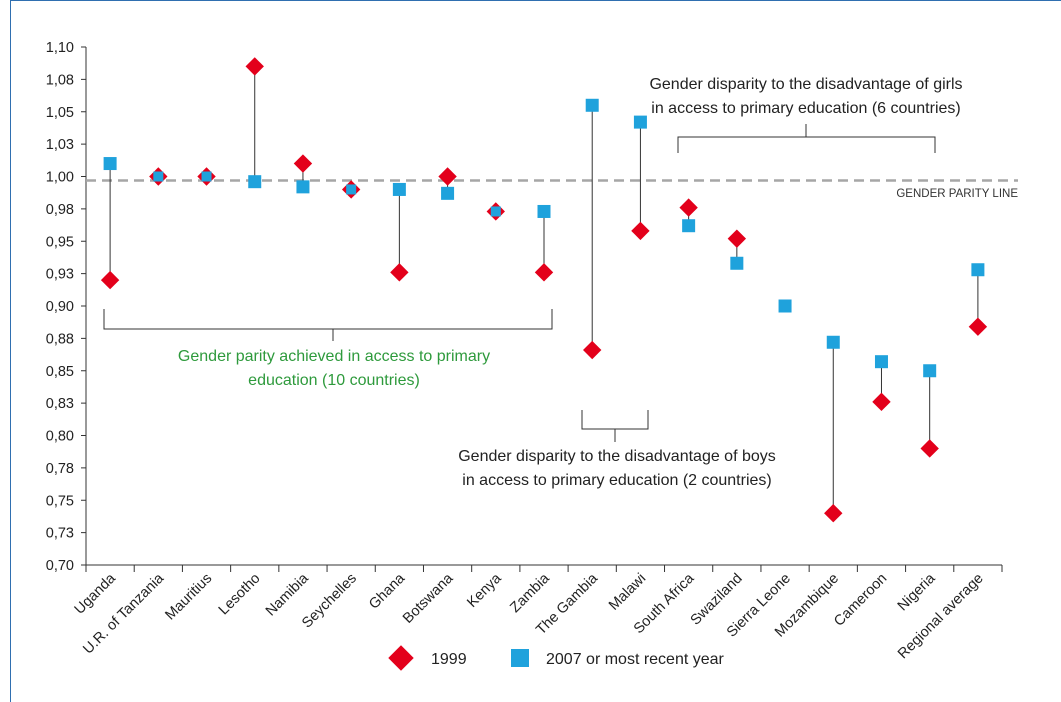  Describe the element at coordinates (60, 372) in the screenshot. I see `y-tick-label: 0,85` at that location.